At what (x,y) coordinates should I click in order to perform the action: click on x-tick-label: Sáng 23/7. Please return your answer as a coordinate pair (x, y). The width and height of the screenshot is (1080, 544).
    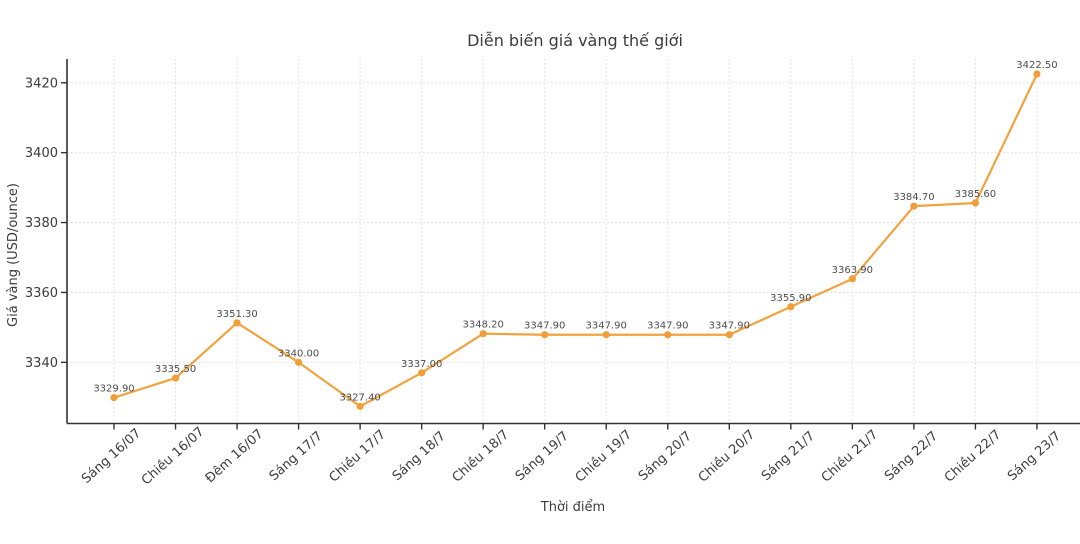
    Looking at the image, I should click on (1034, 456).